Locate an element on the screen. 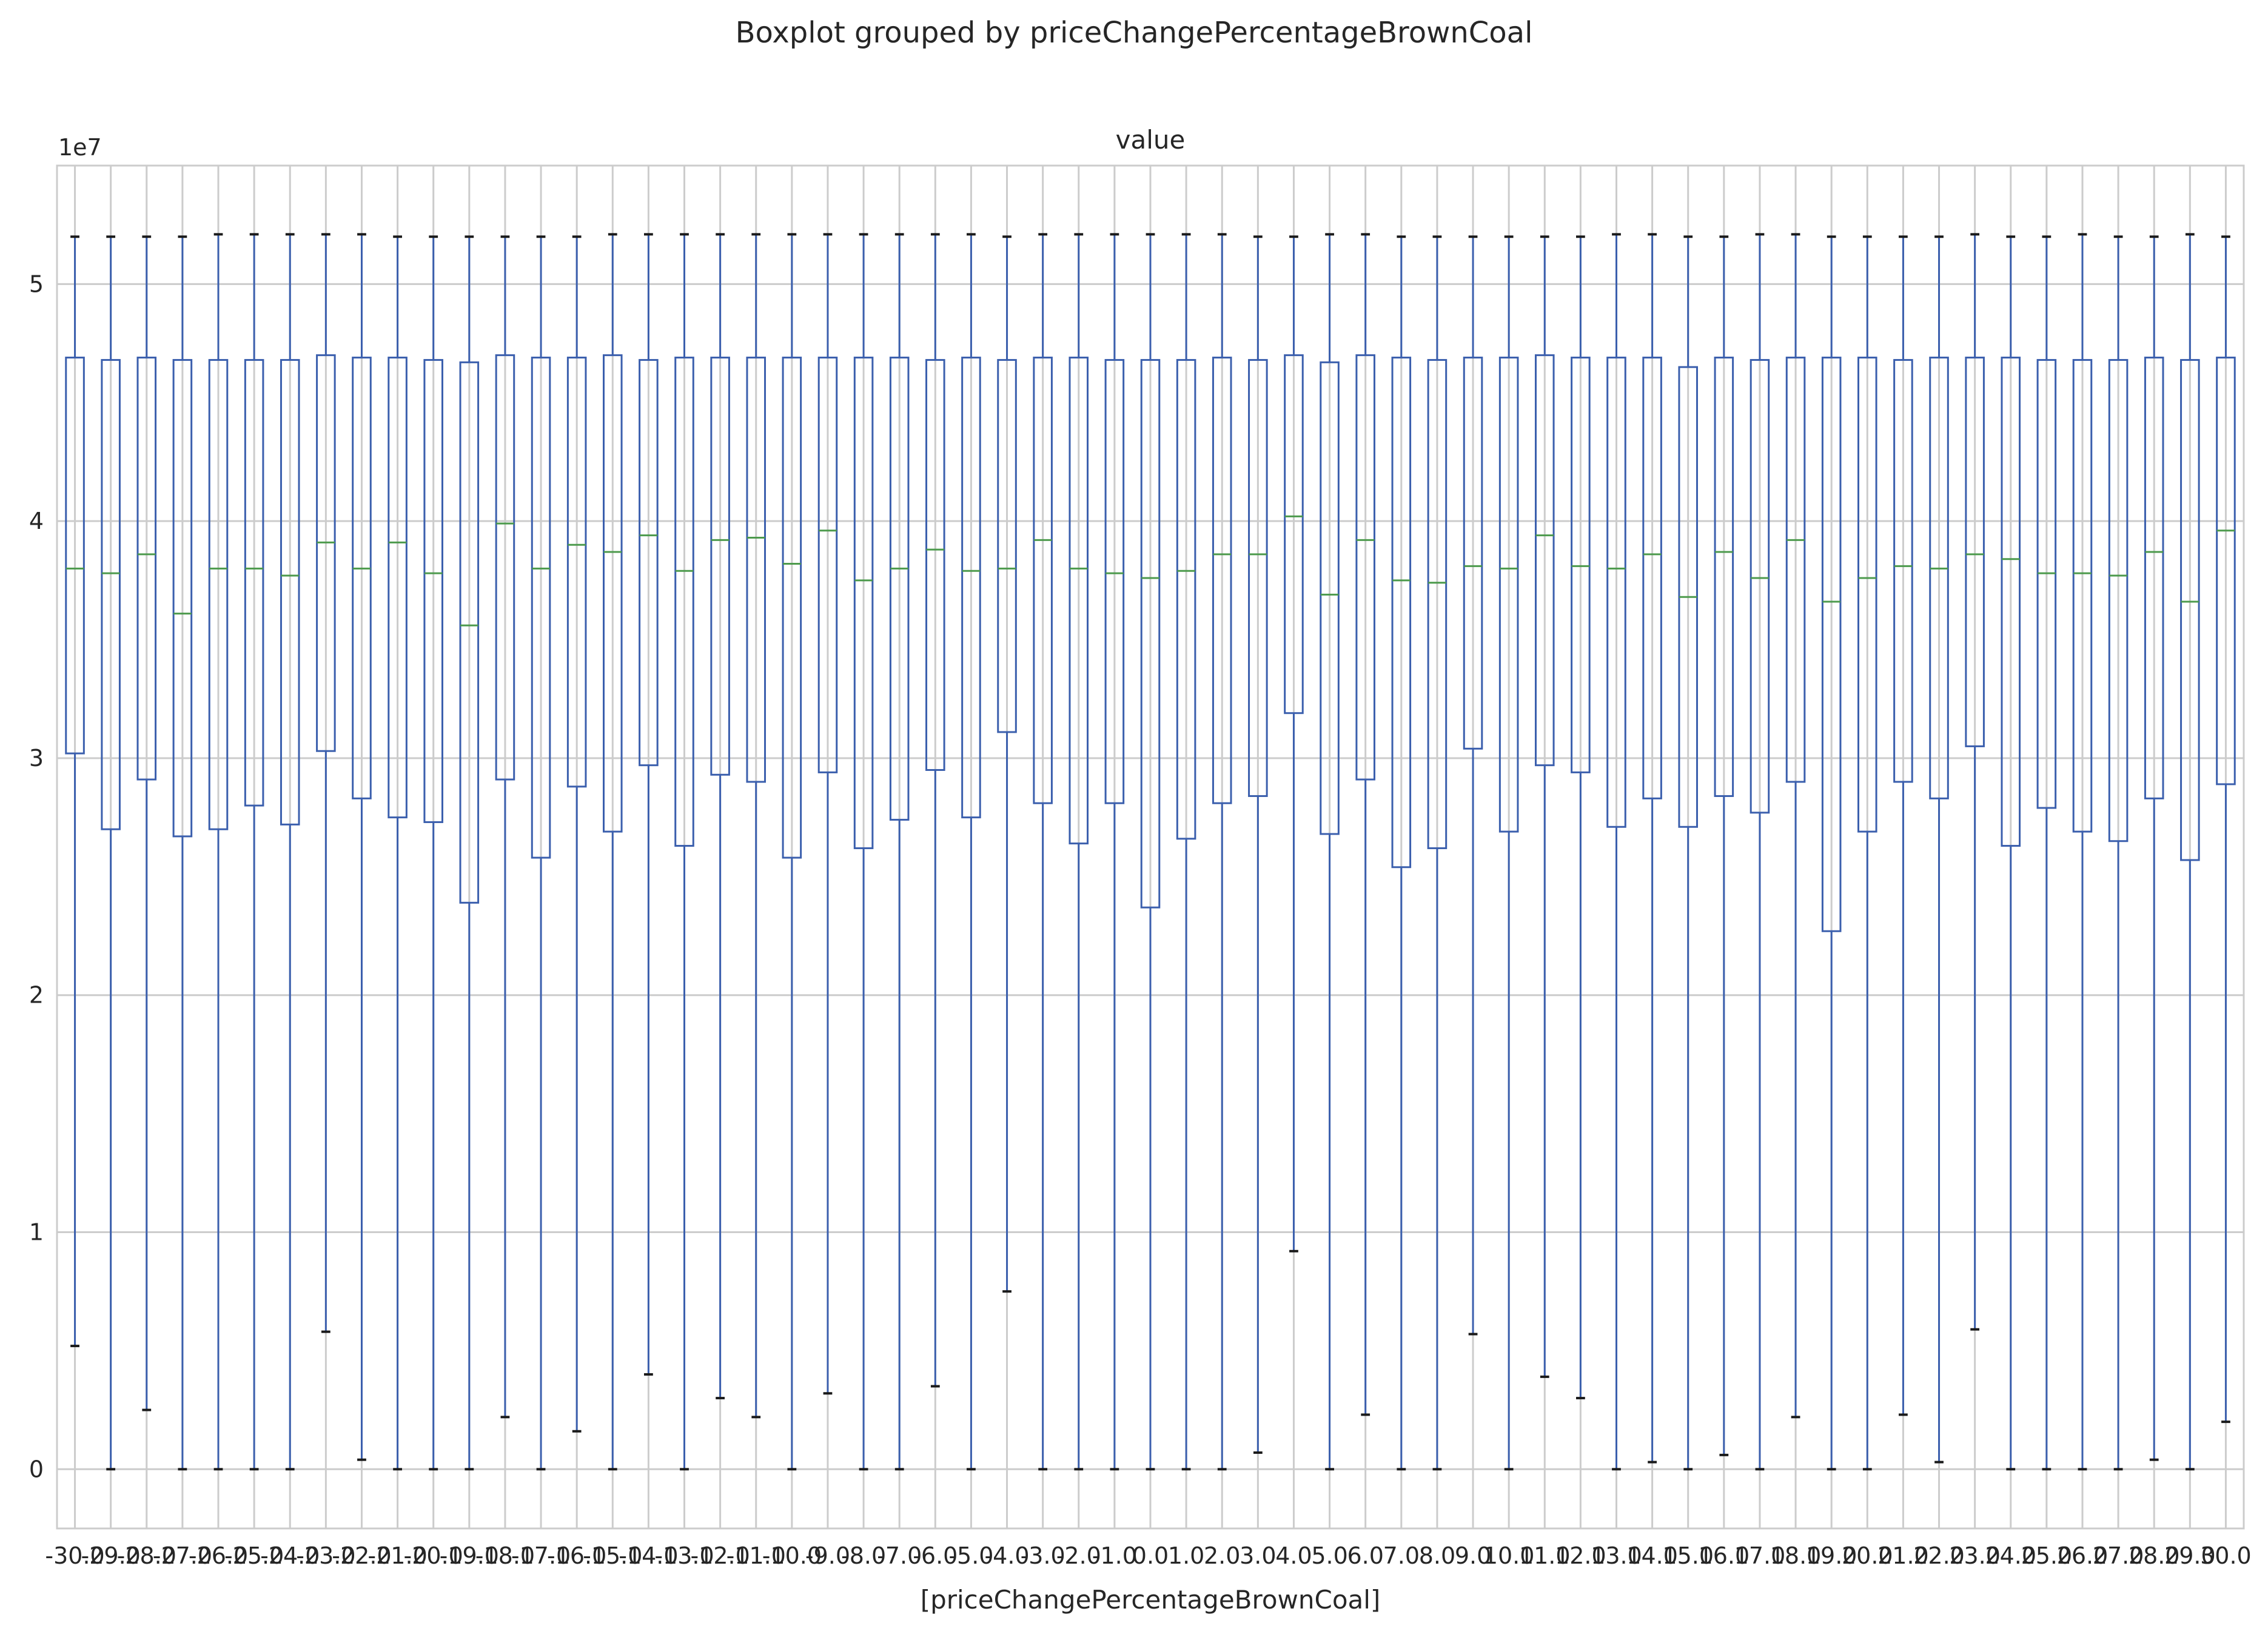 This screenshot has width=2268, height=1634. x-tick-label: 24.0 is located at coordinates (2010, 1555).